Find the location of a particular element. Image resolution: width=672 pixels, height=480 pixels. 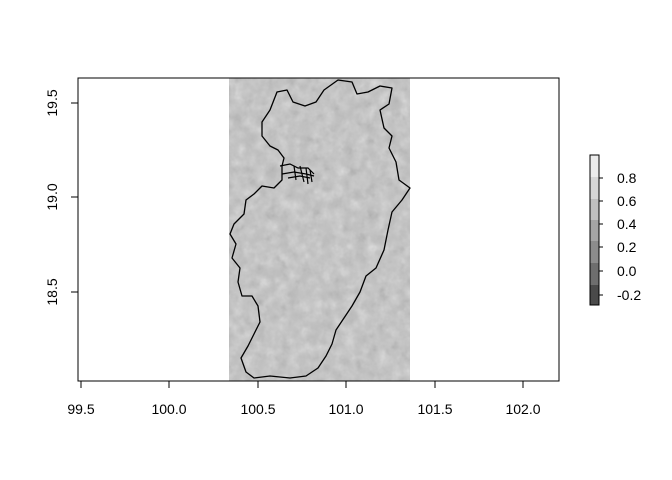

x-tick-label: 101.0 is located at coordinates (345, 409).